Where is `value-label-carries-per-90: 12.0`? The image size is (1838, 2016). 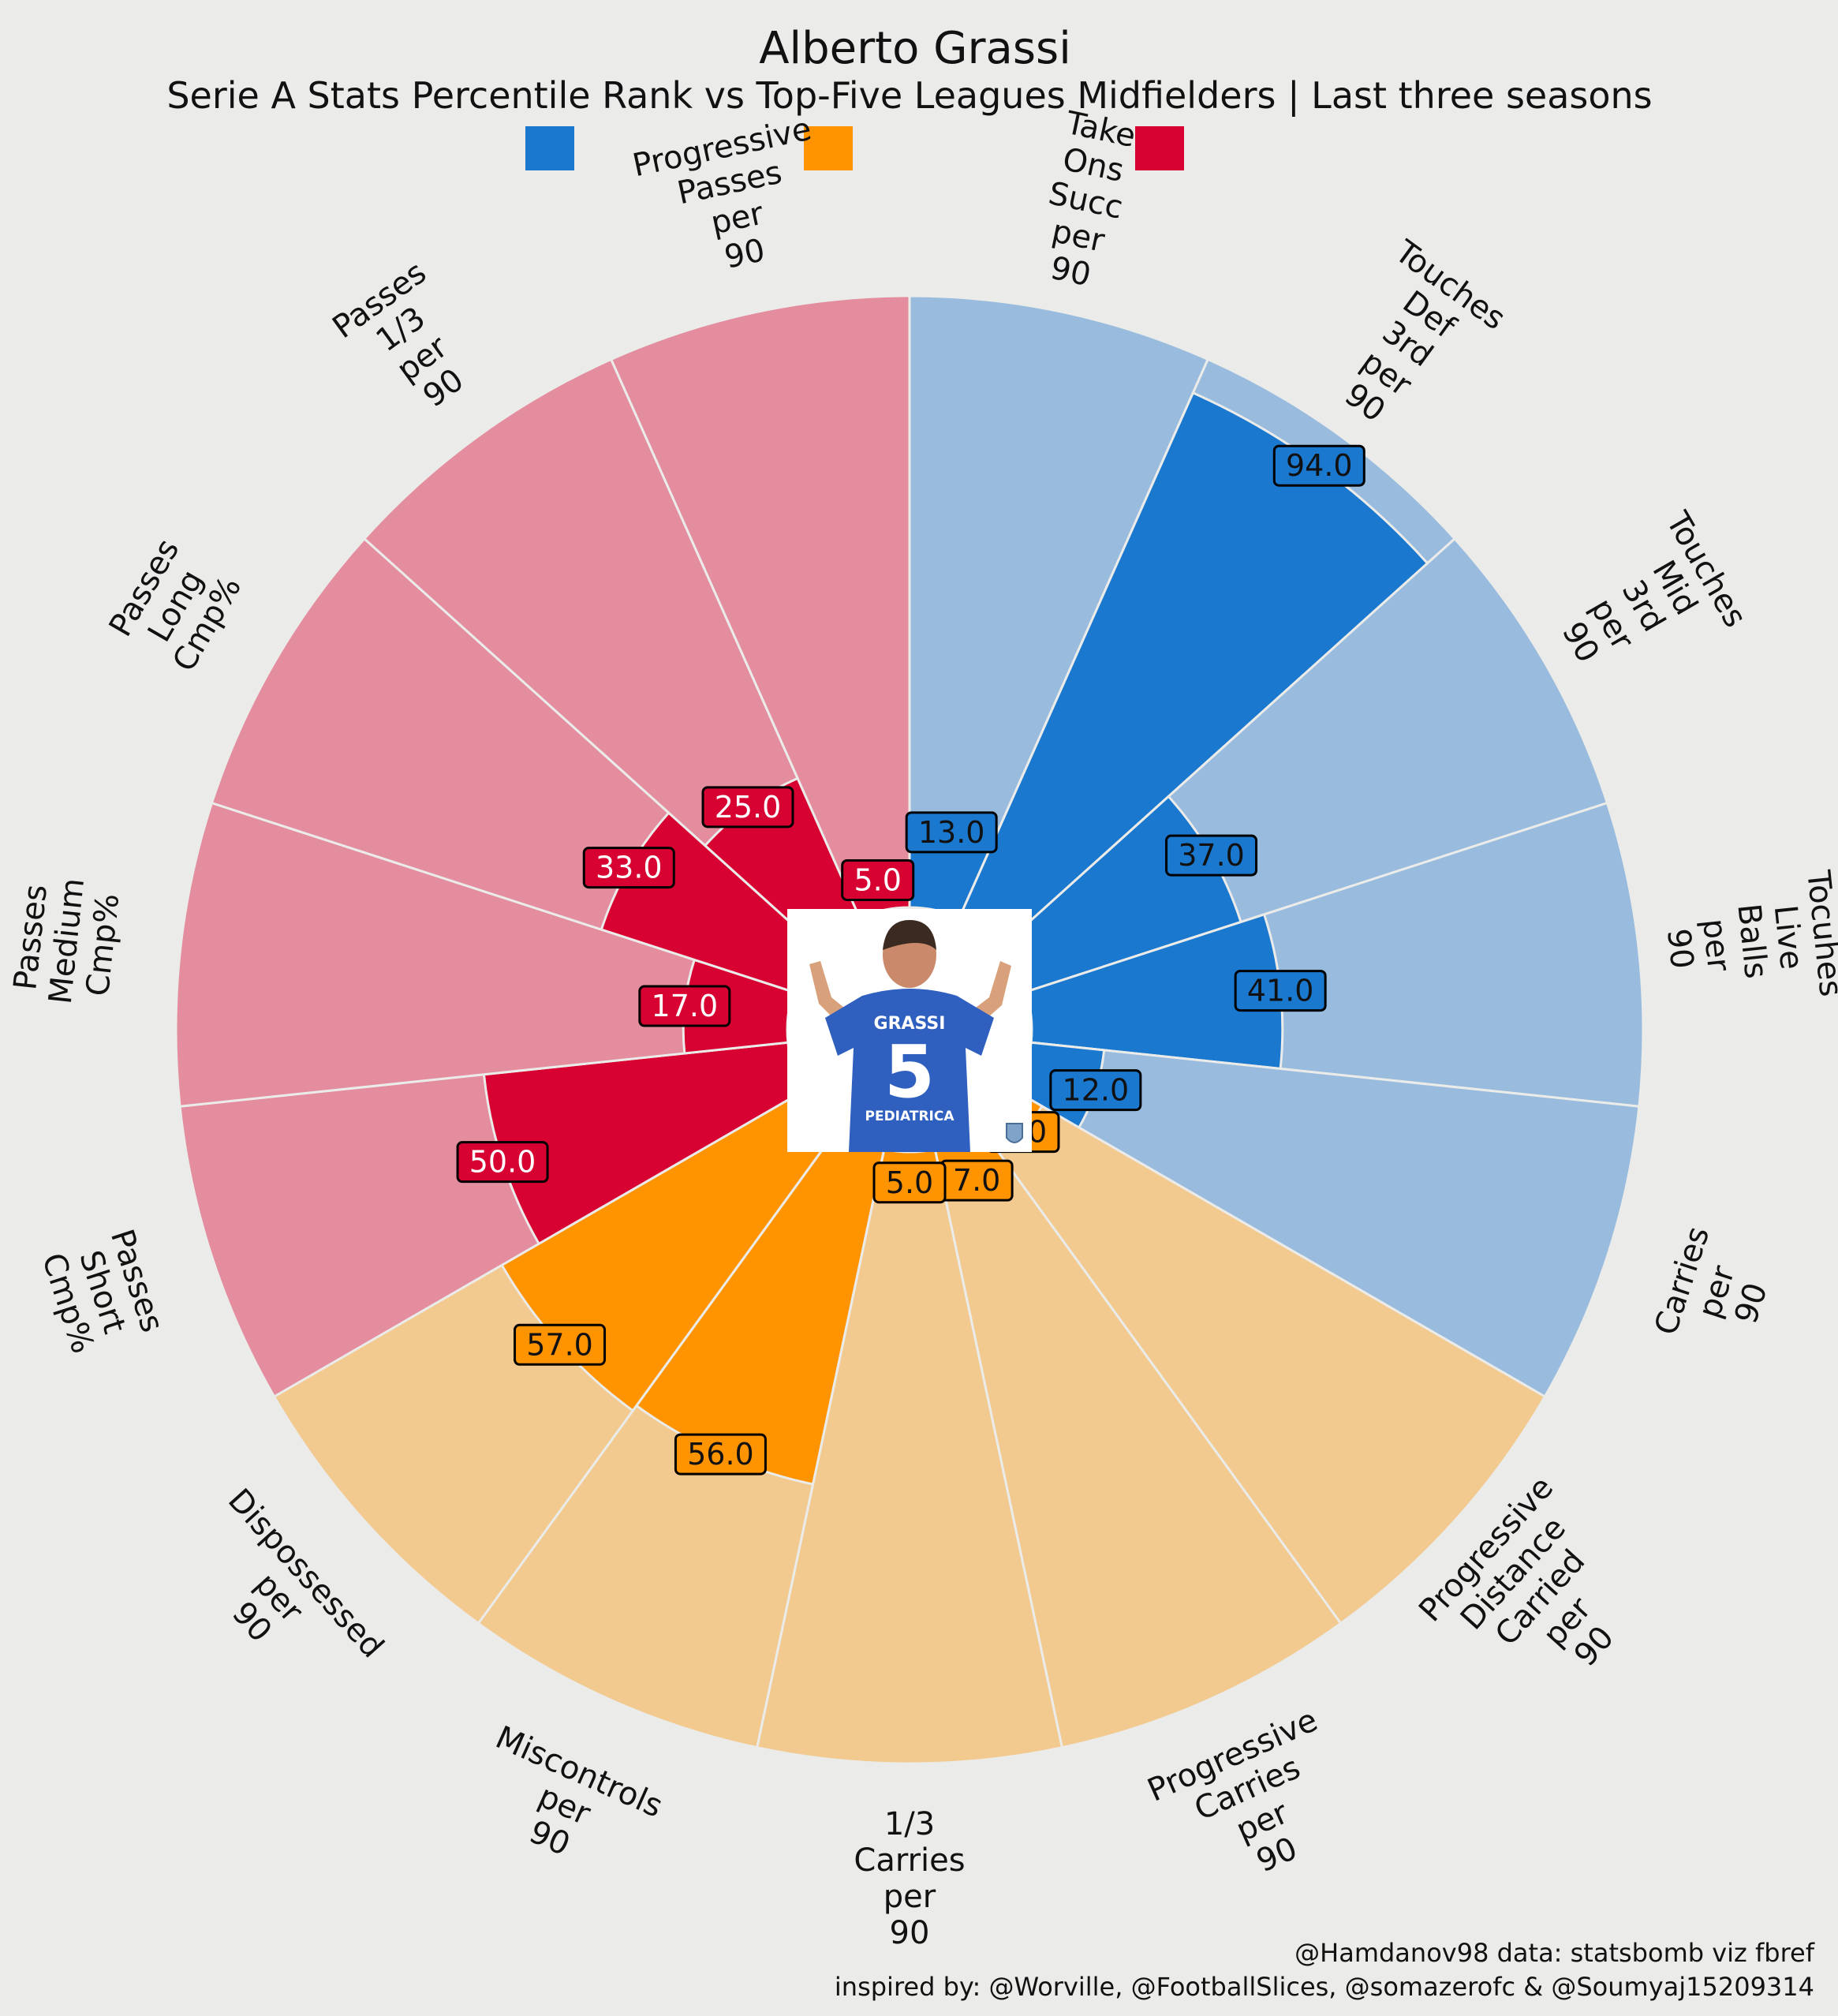 value-label-carries-per-90: 12.0 is located at coordinates (1095, 1090).